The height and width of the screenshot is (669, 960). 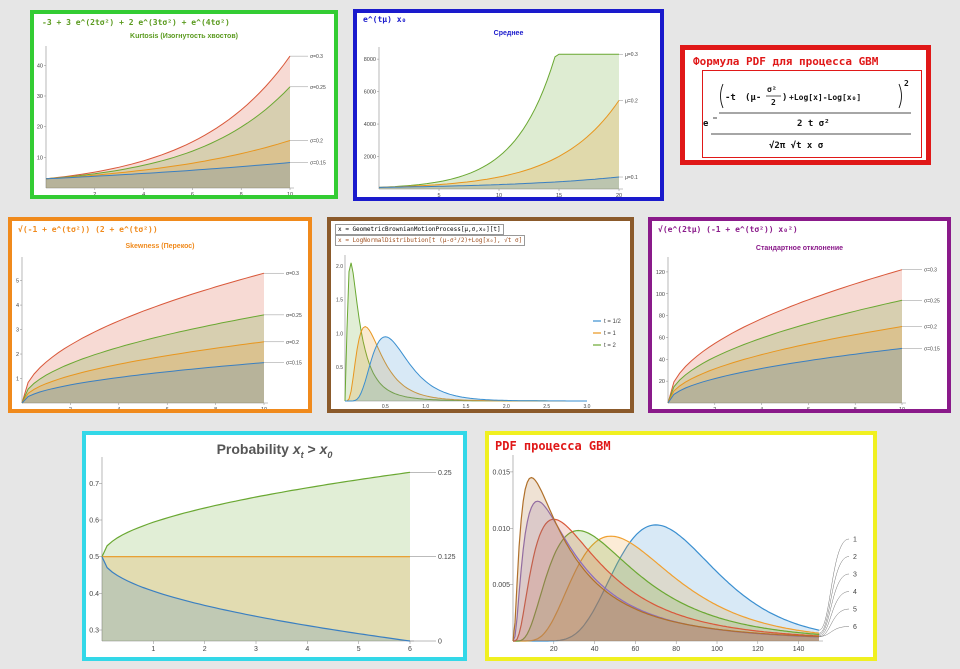 What do you see at coordinates (294, 364) in the screenshot?
I see `series-label: σ=0.15` at bounding box center [294, 364].